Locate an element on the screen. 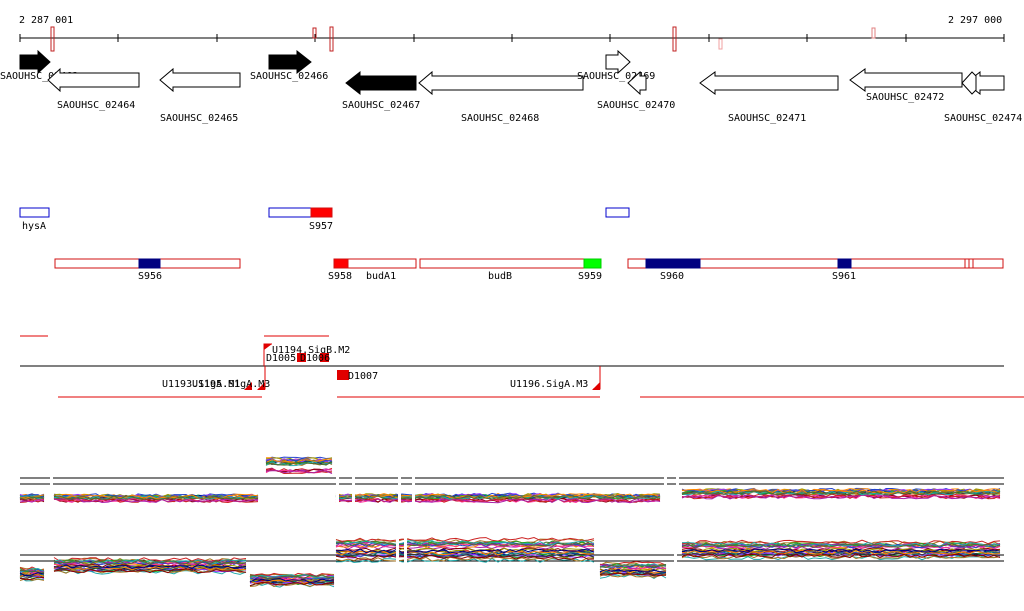 The image size is (1024, 611). promoter-u1193-u1195: U1193.SigA.M1 U1195.SigA.M3 is located at coordinates (216, 378).